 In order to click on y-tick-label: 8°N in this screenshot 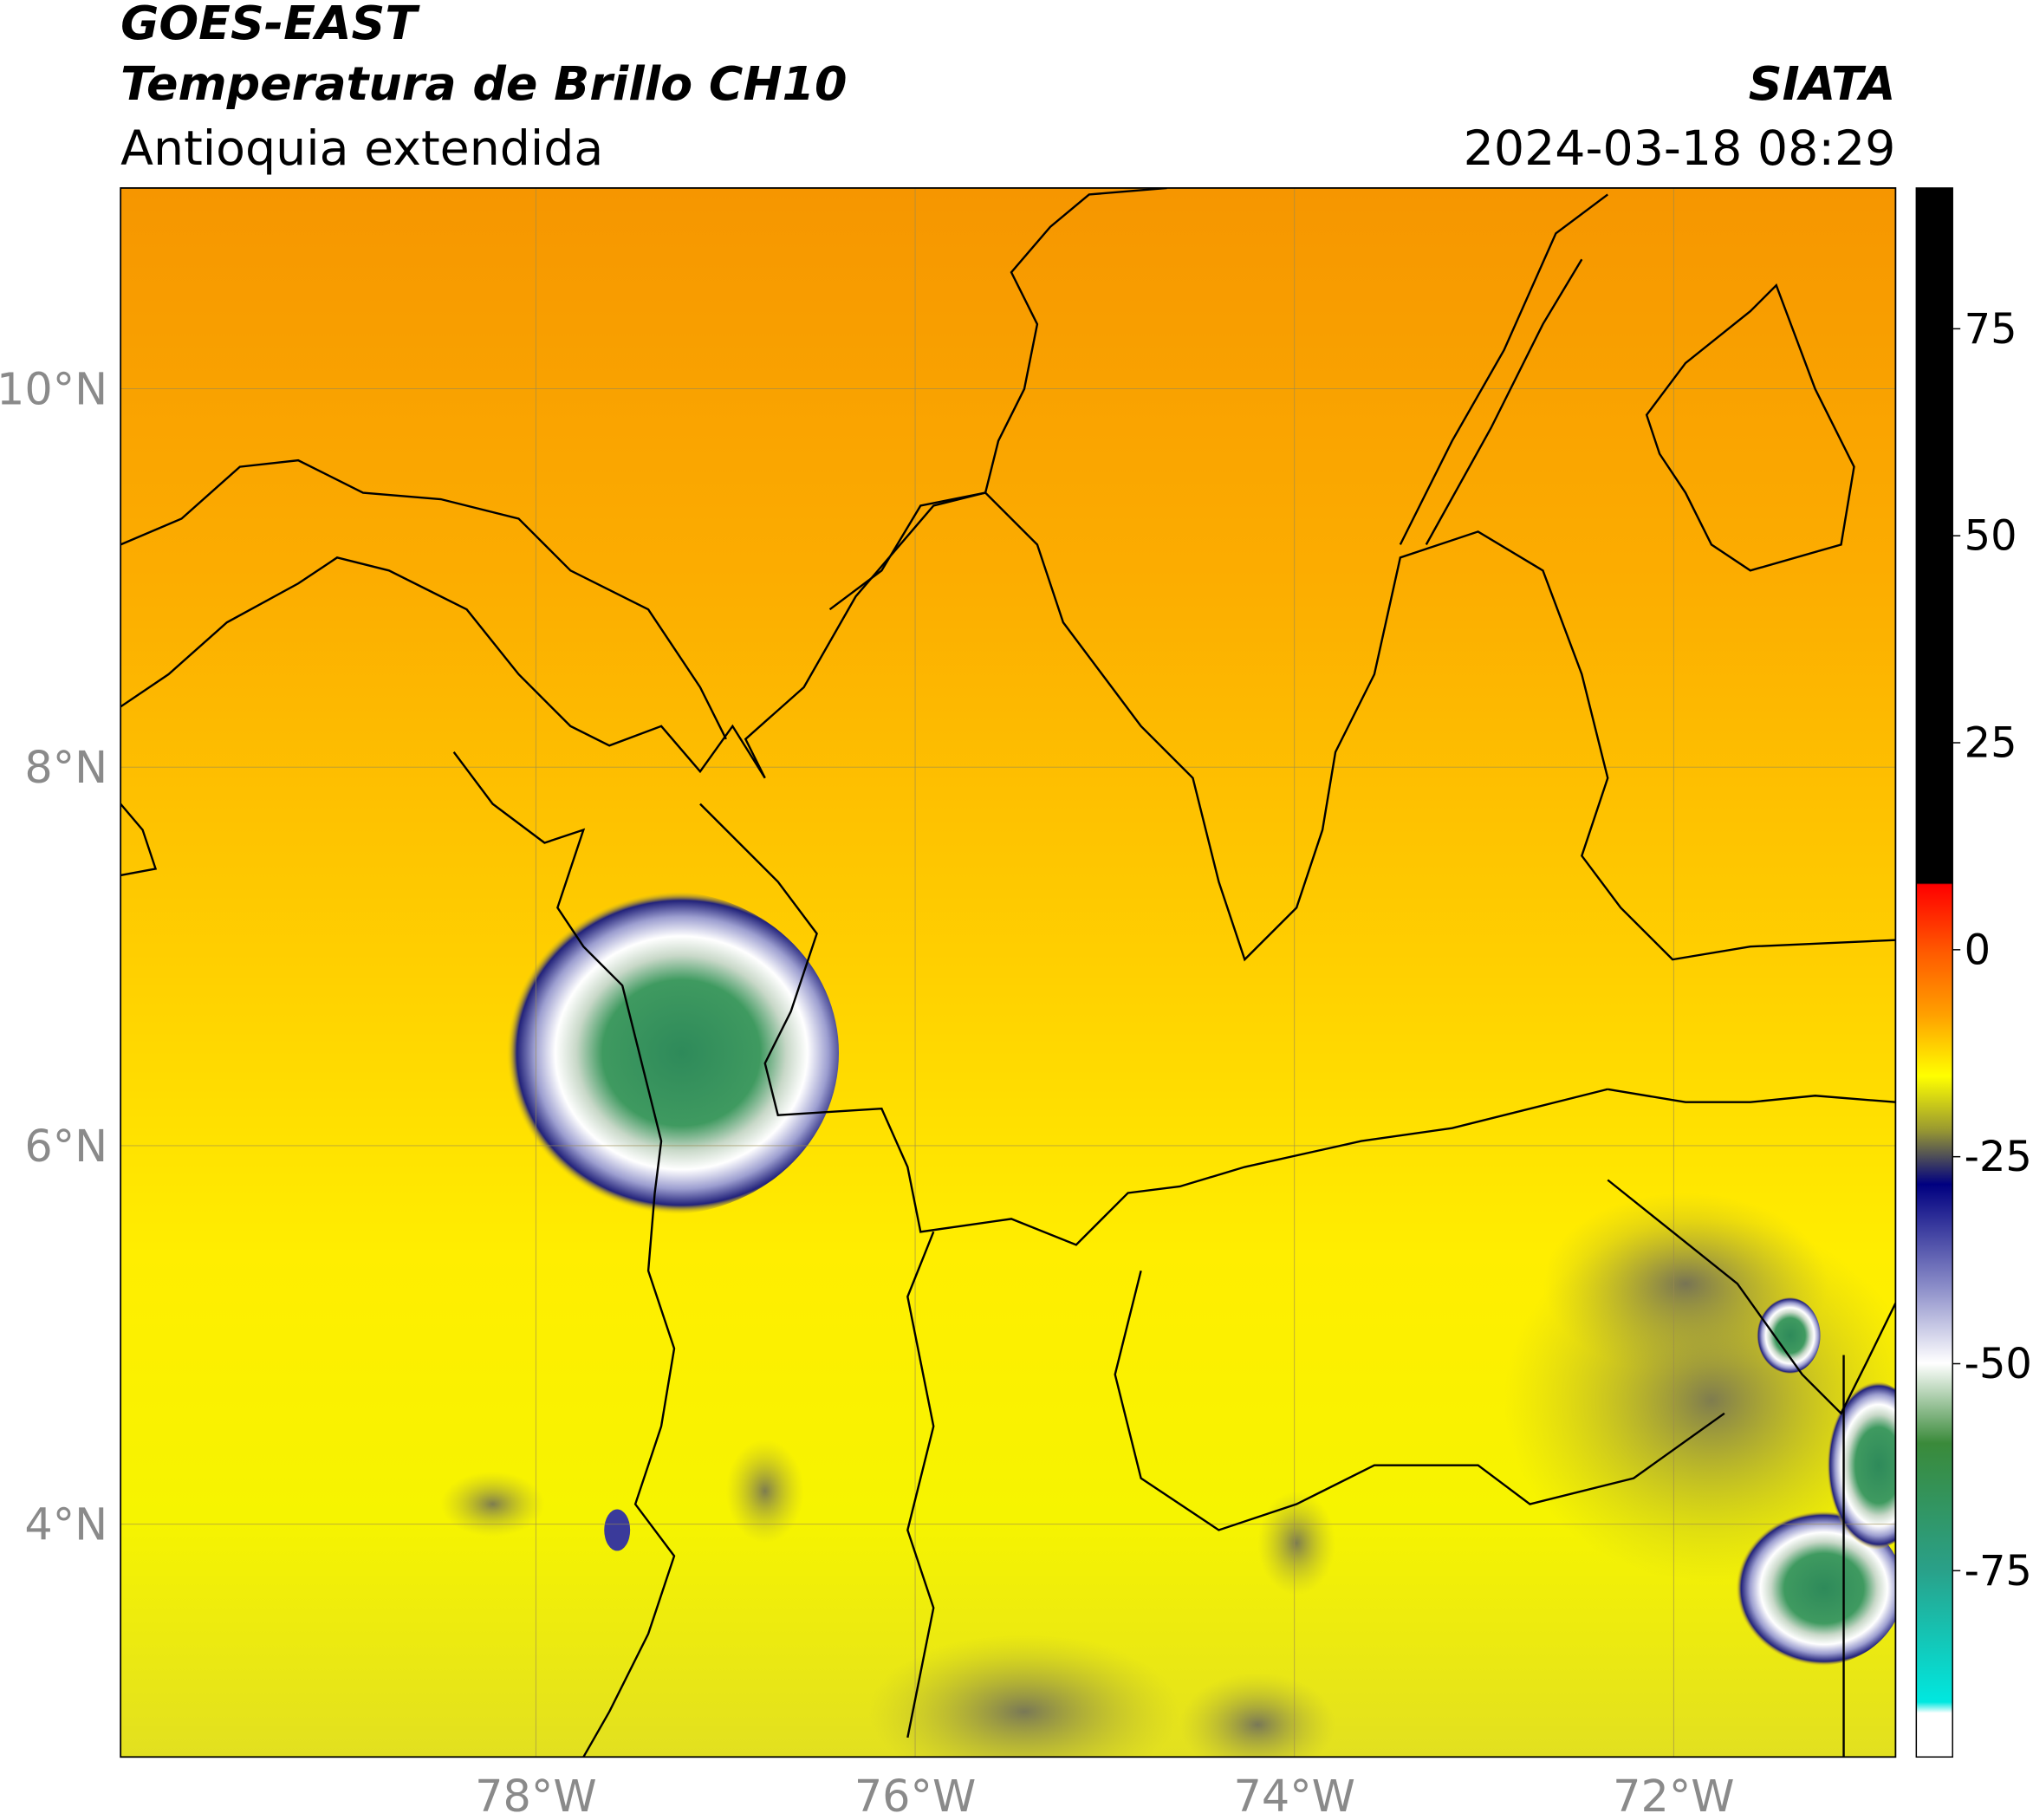, I will do `click(65, 767)`.